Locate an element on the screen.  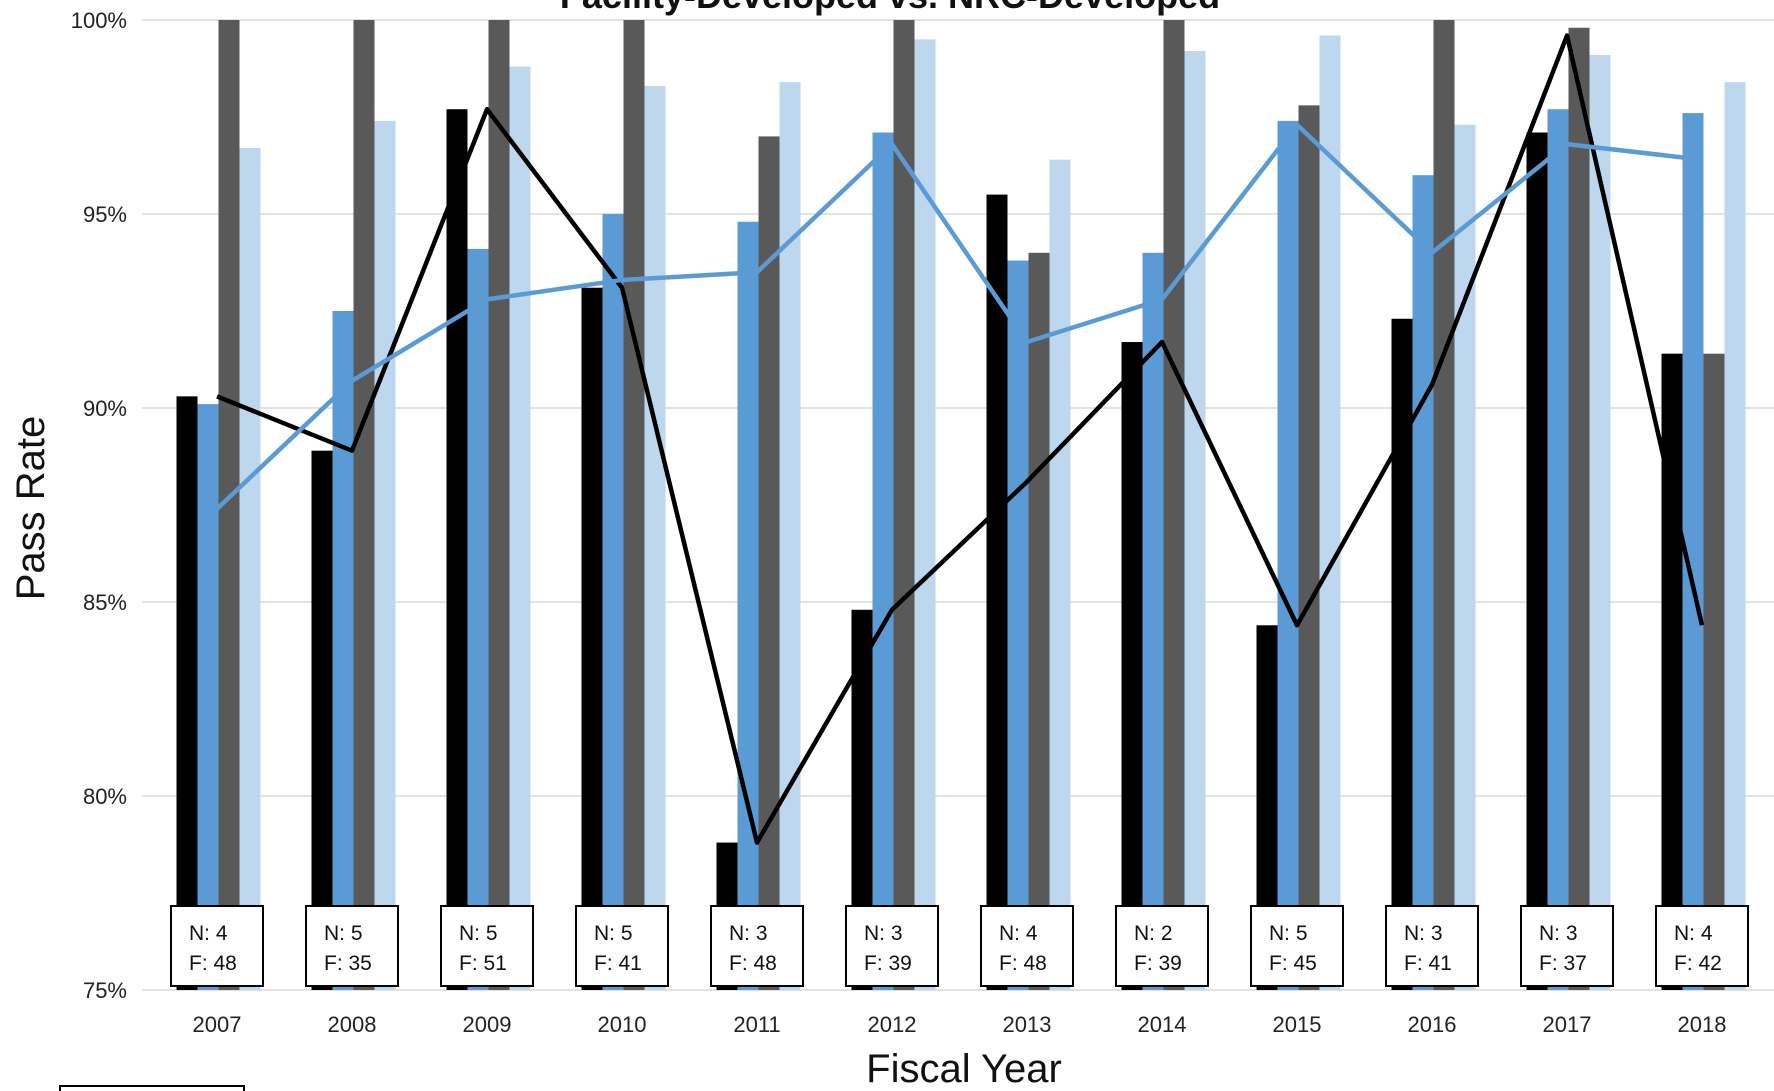
x-tick-label: 2011 is located at coordinates (756, 1024).